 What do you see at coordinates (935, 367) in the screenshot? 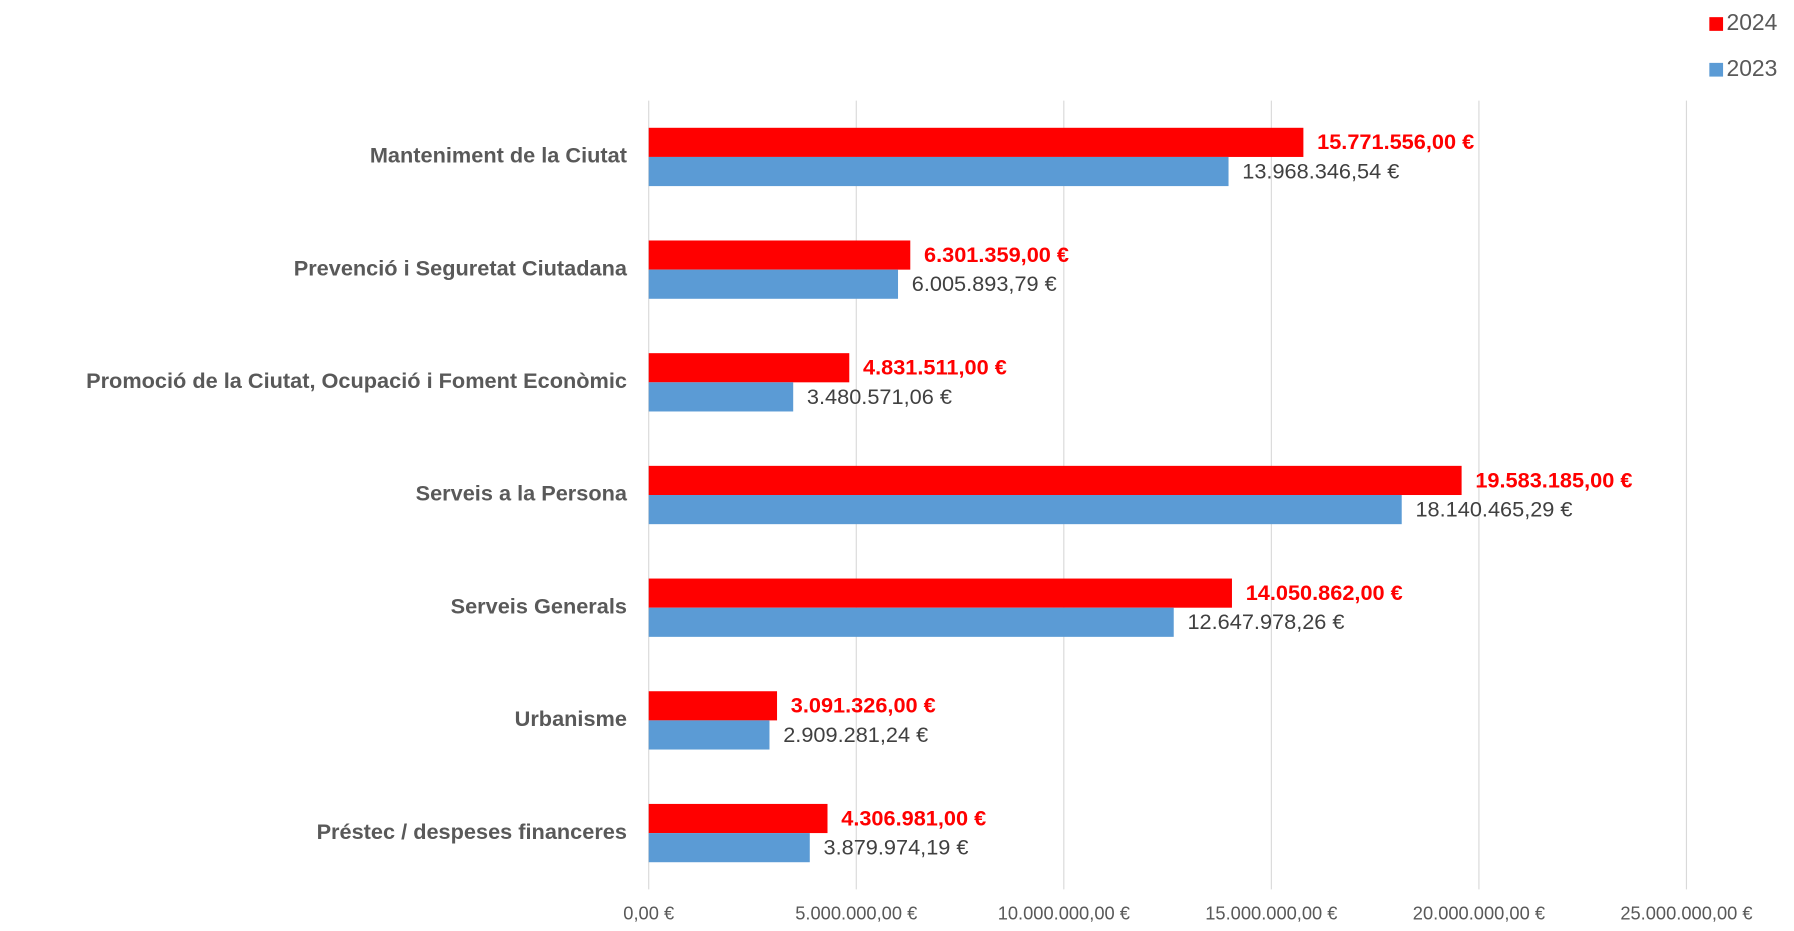
I see `value-label: 4.831.511,00 €` at bounding box center [935, 367].